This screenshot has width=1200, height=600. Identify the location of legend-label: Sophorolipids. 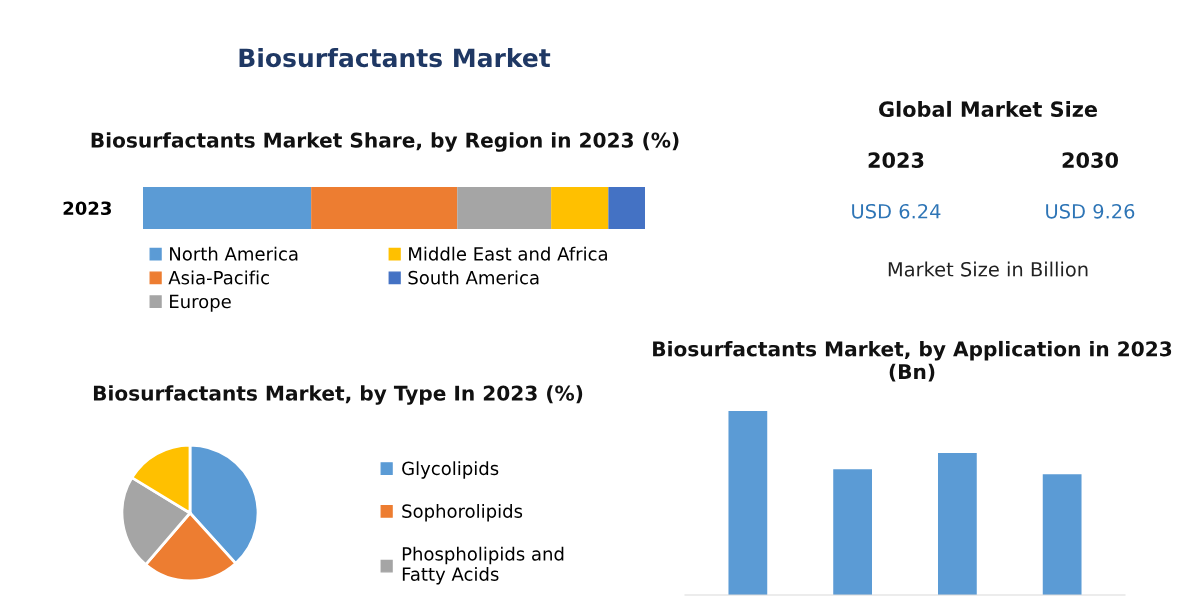
(462, 513).